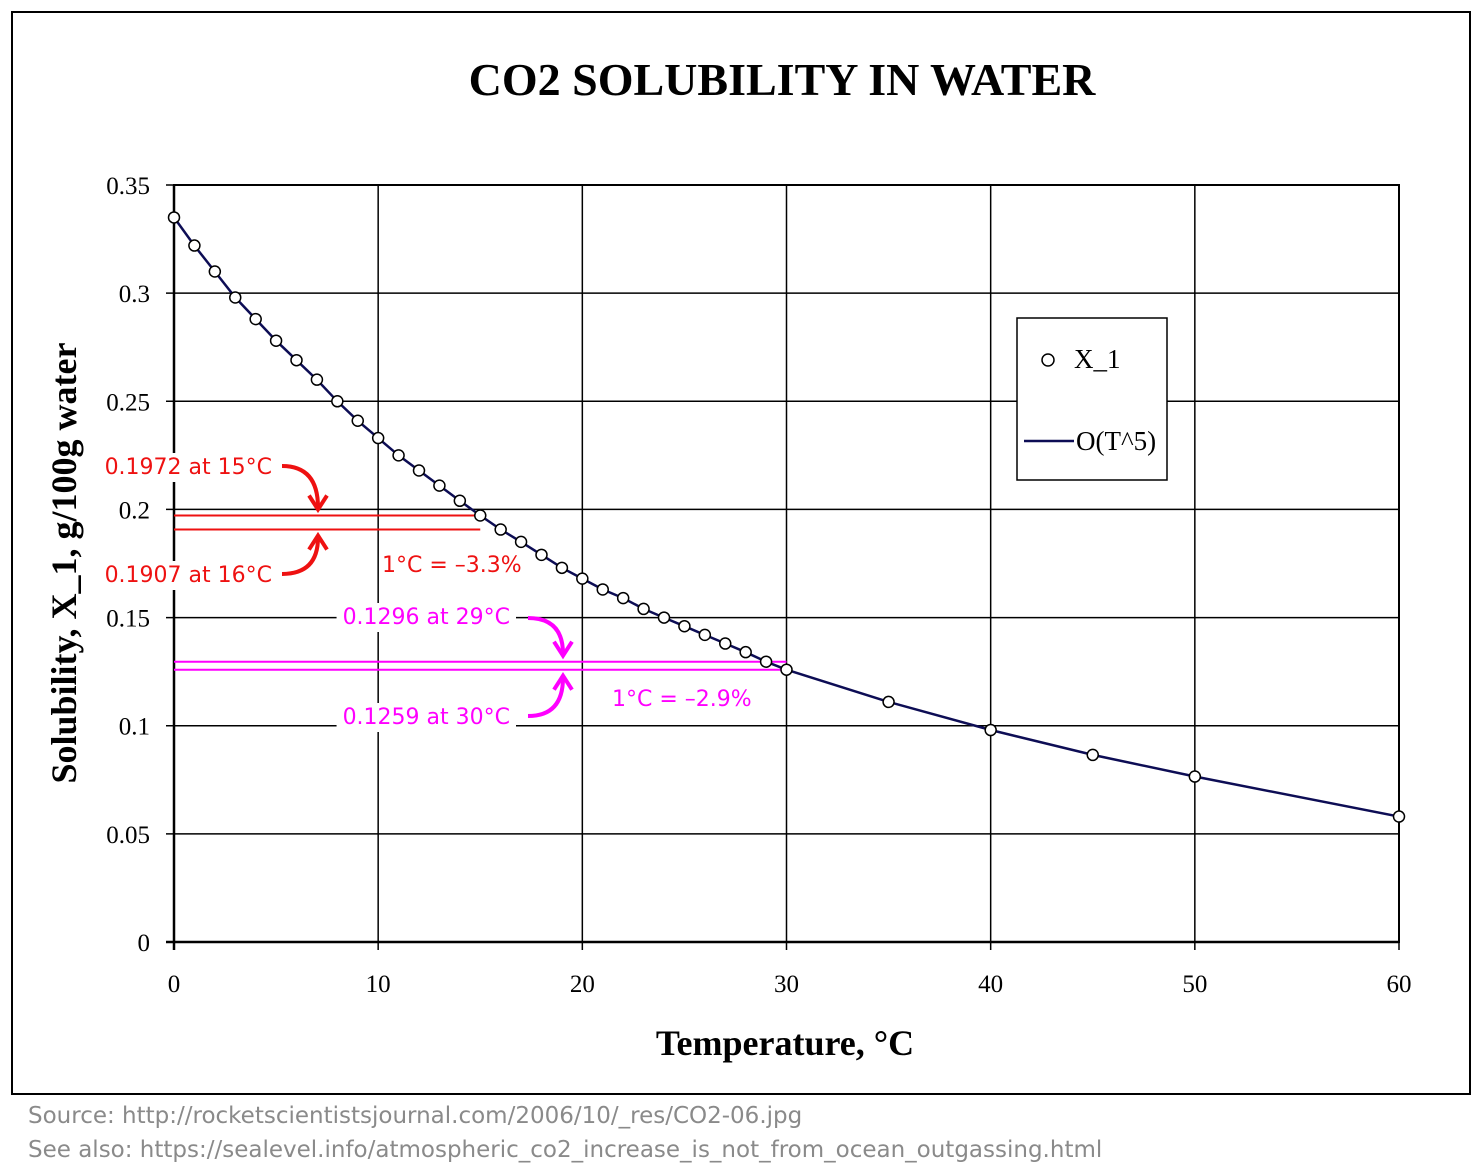  I want to click on x-tick-label: 40, so click(990, 984).